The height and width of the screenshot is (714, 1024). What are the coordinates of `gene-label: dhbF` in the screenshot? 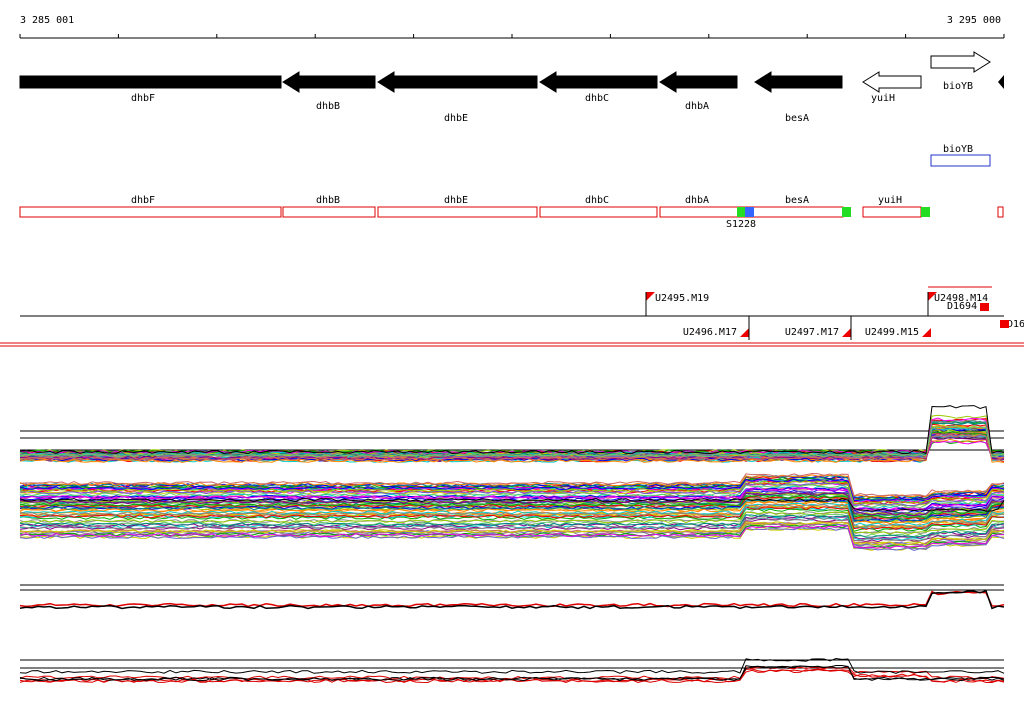 It's located at (143, 98).